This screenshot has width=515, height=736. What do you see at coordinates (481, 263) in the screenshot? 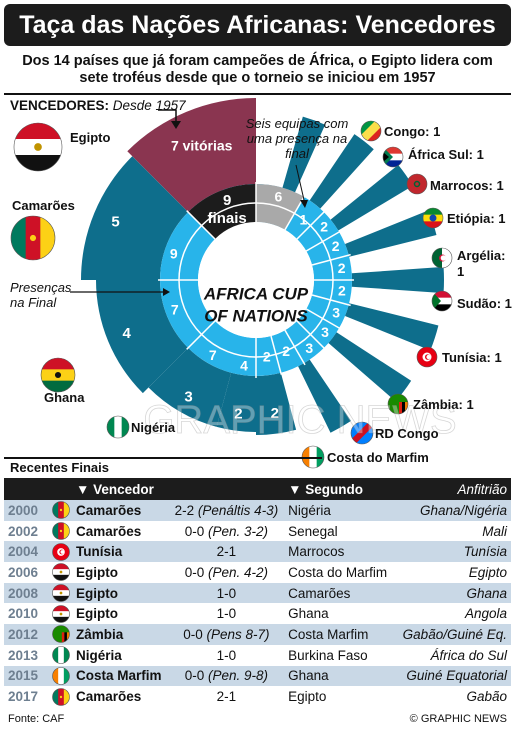
I see `label-argelia: Argélia: 1` at bounding box center [481, 263].